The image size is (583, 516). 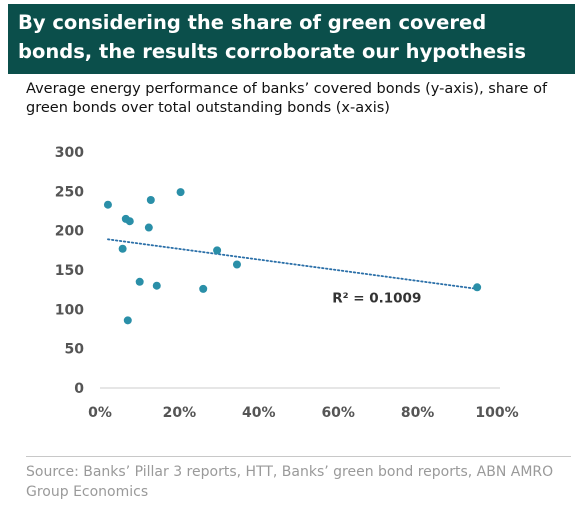 I want to click on x-tick-label: 0%, so click(x=100, y=413).